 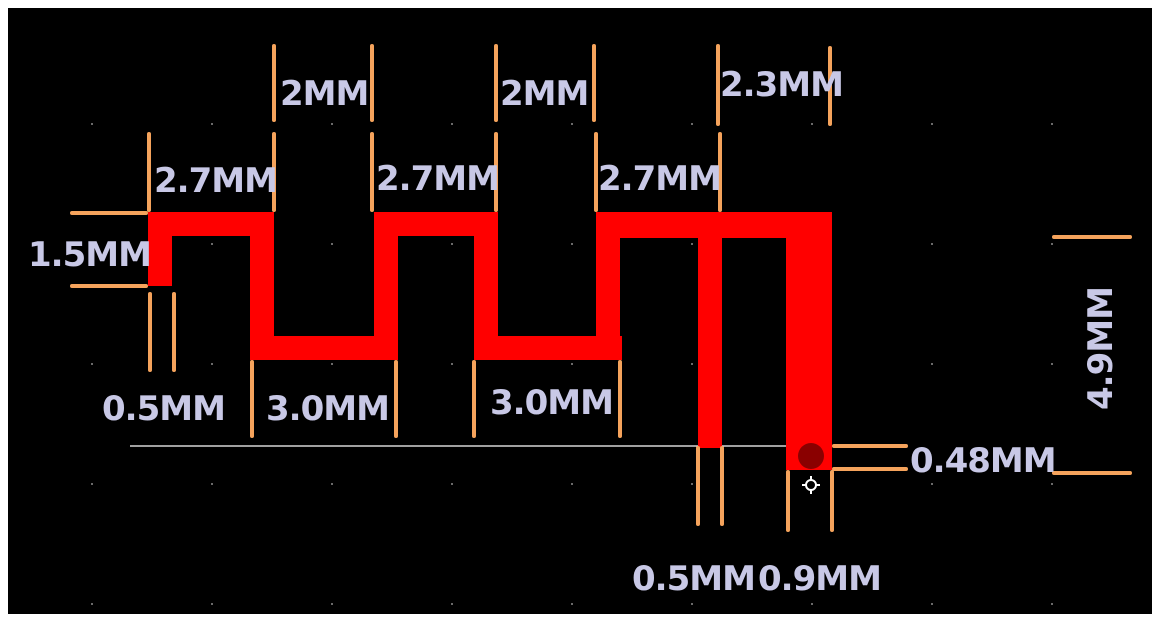 I want to click on via-pad-icon, so click(x=811, y=456).